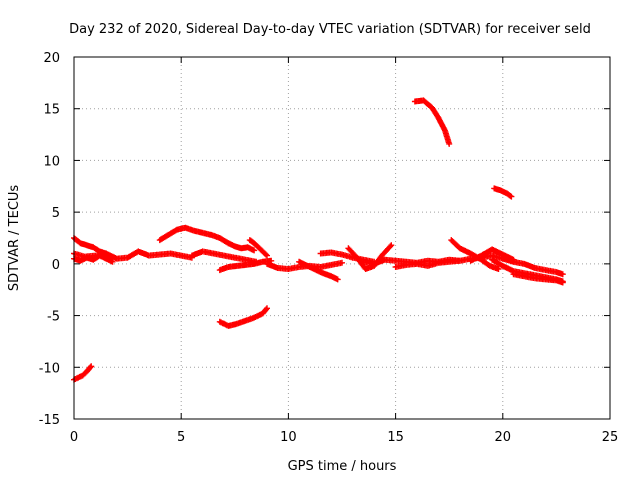 The height and width of the screenshot is (480, 640). I want to click on series-s23, so click(538, 278).